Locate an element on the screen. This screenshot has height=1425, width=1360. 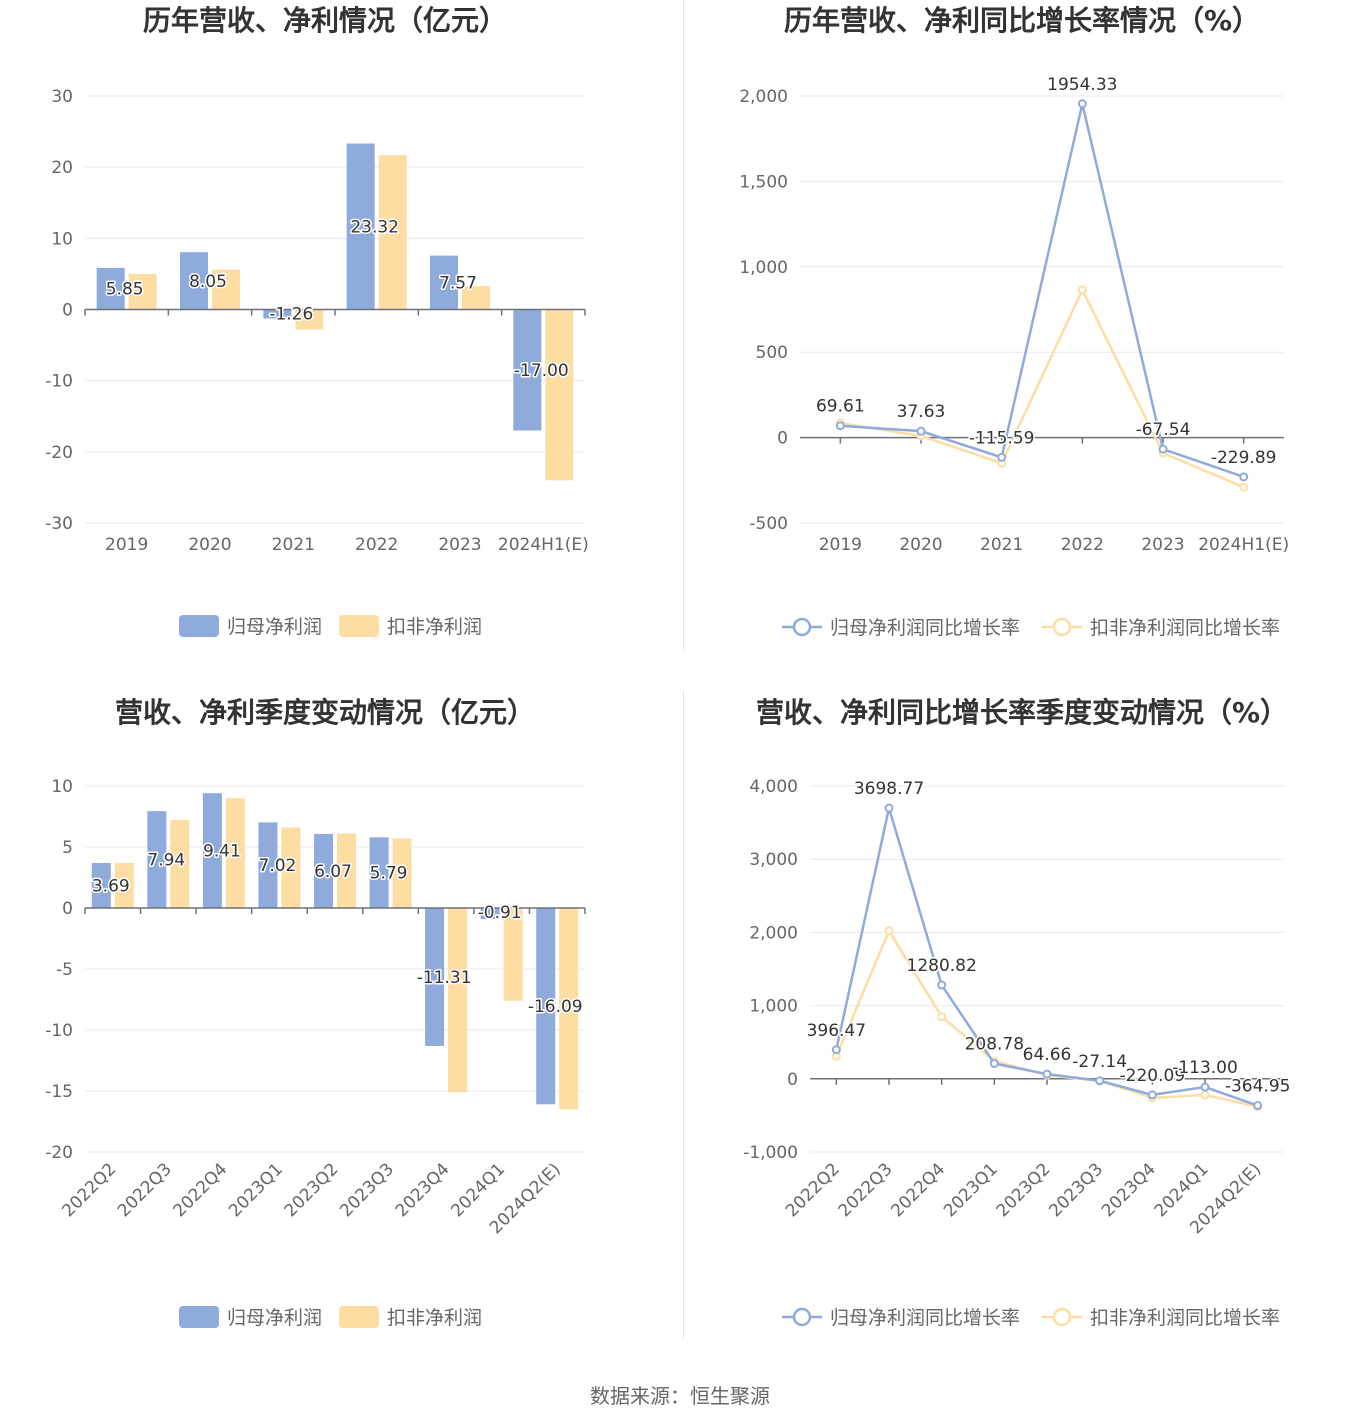
data-label: -220.09 is located at coordinates (1153, 1076).